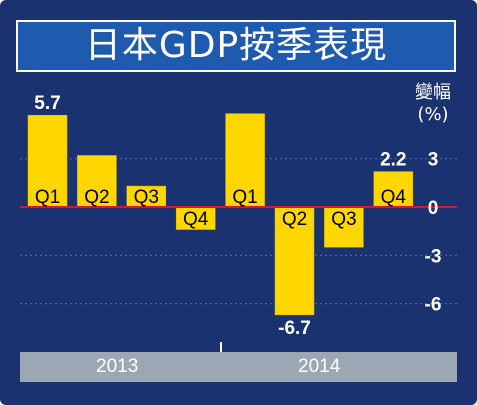 The width and height of the screenshot is (477, 405). Describe the element at coordinates (244, 197) in the screenshot. I see `category-label-4: Q1` at that location.